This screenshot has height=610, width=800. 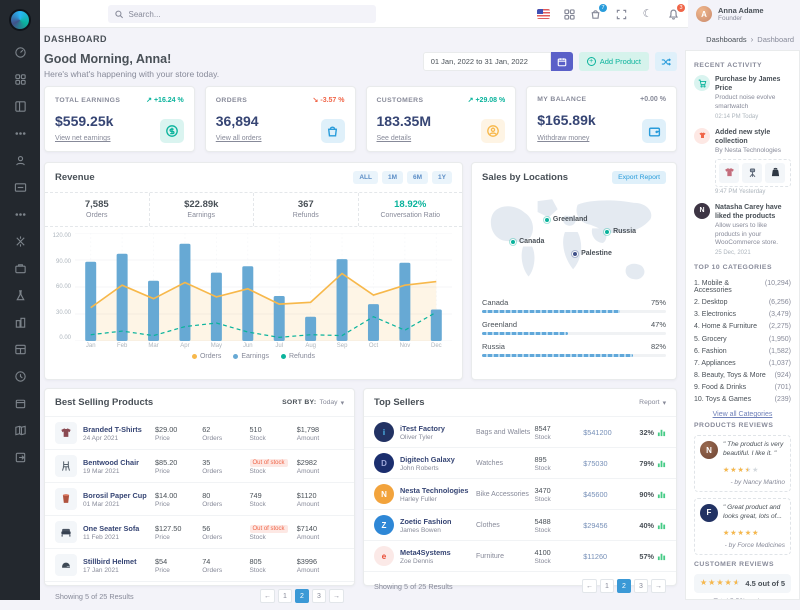 What do you see at coordinates (743, 136) in the screenshot?
I see `activity-title: Added new style collection` at bounding box center [743, 136].